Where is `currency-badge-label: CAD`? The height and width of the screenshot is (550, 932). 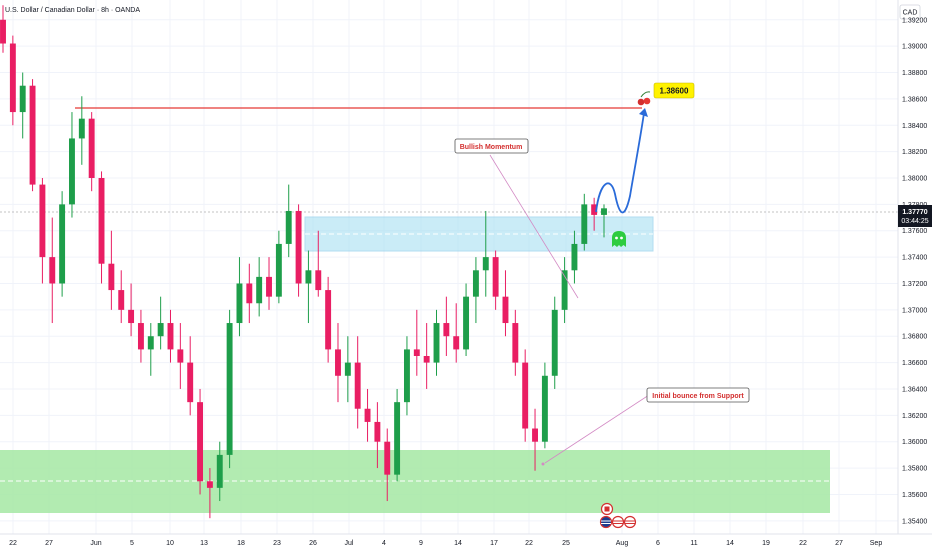 currency-badge-label: CAD is located at coordinates (910, 13).